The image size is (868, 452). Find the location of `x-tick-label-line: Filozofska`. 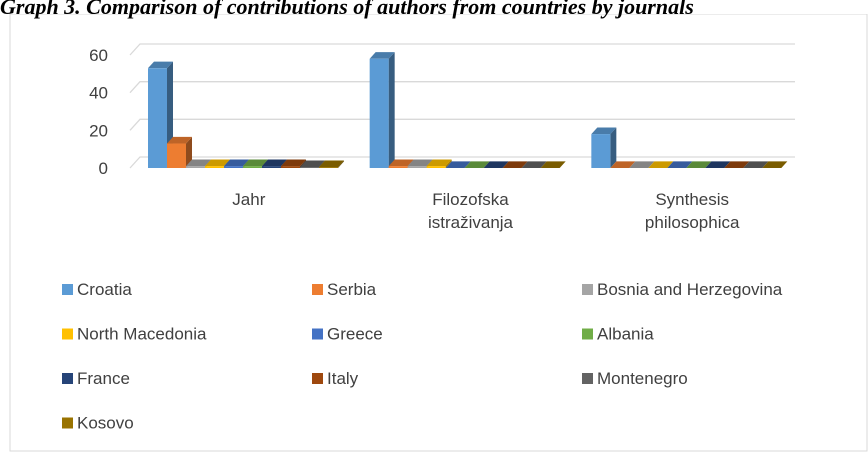

x-tick-label-line: Filozofska is located at coordinates (470, 199).